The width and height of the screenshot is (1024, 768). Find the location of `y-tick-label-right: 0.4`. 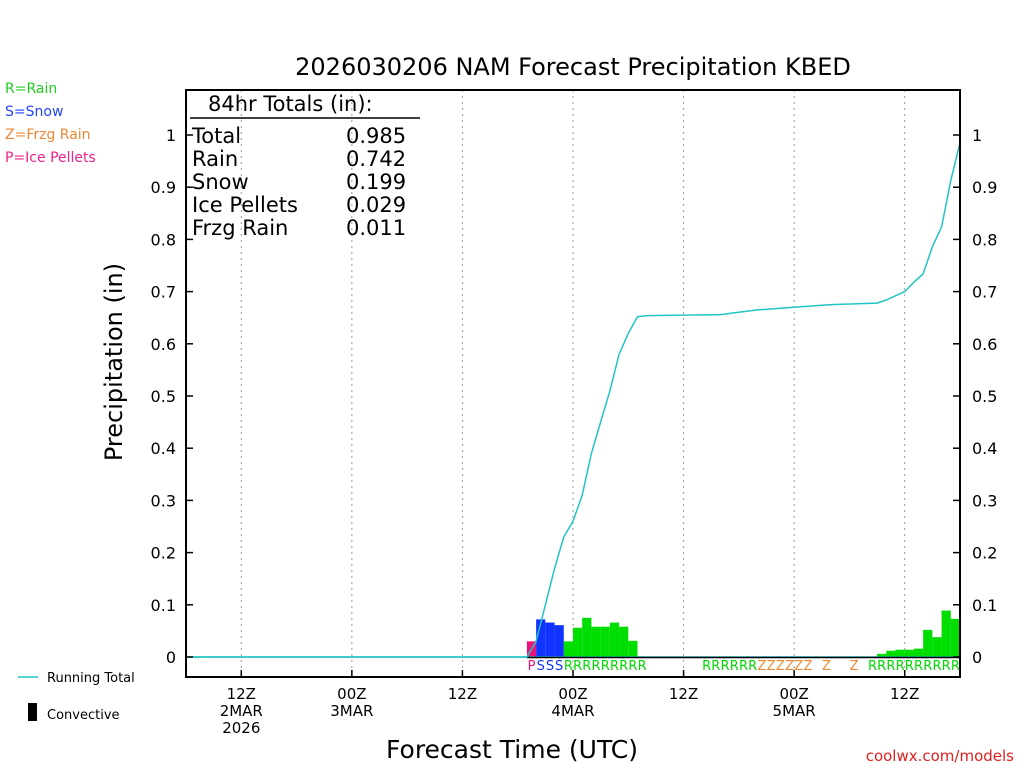

y-tick-label-right: 0.4 is located at coordinates (984, 448).